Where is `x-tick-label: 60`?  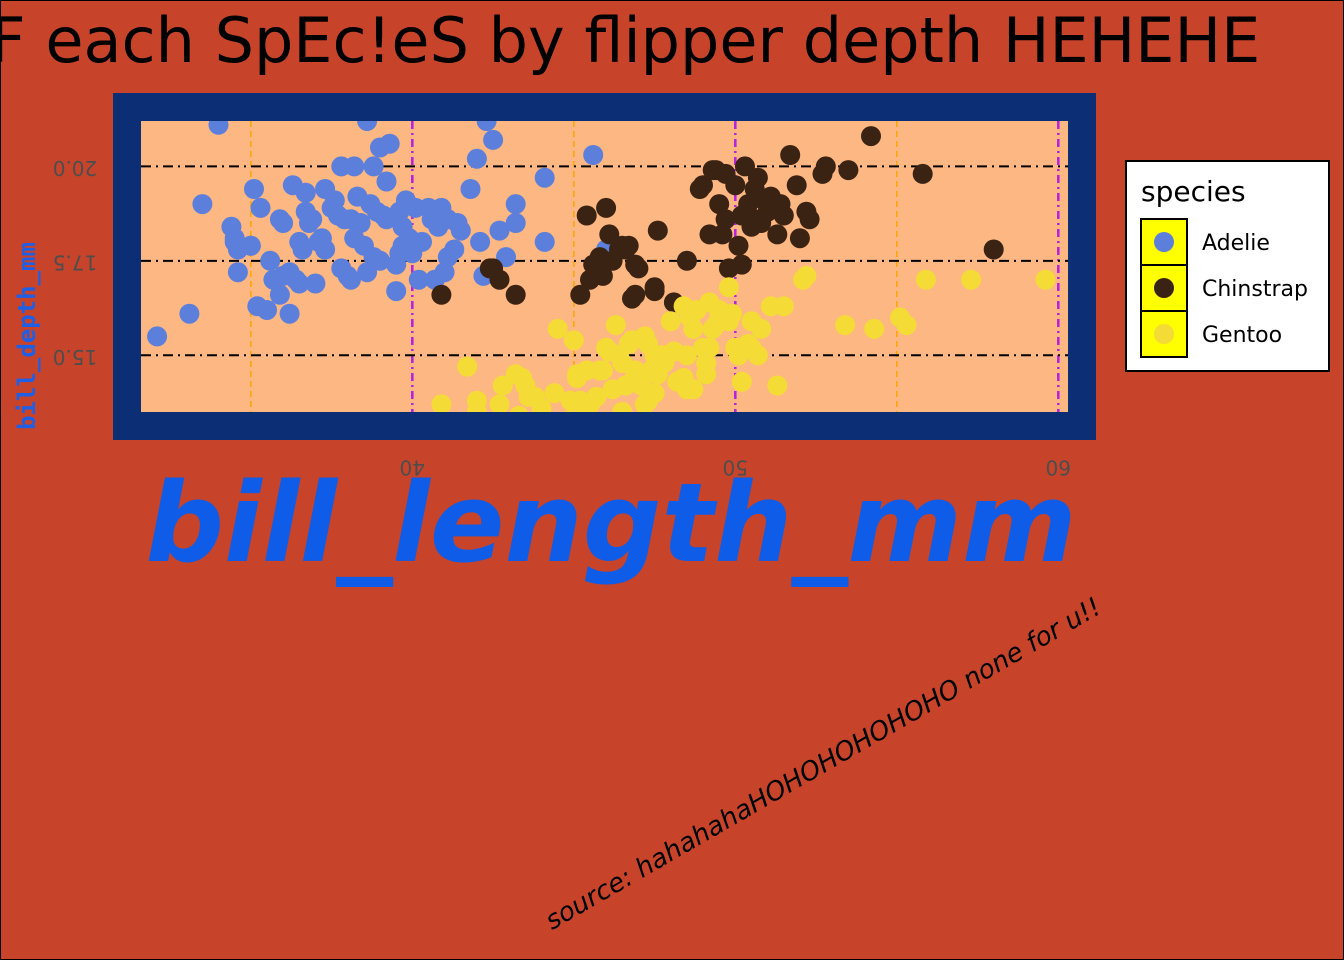 x-tick-label: 60 is located at coordinates (1058, 468).